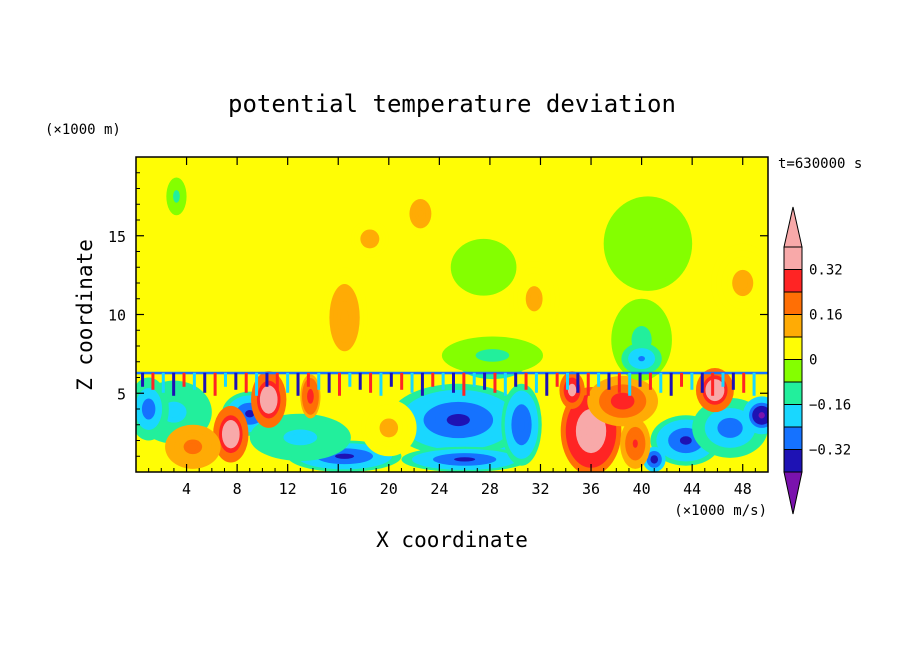 The width and height of the screenshot is (904, 654). I want to click on colorbar: 0.32 0.16 0 −0.16 −0.32, so click(817, 360).